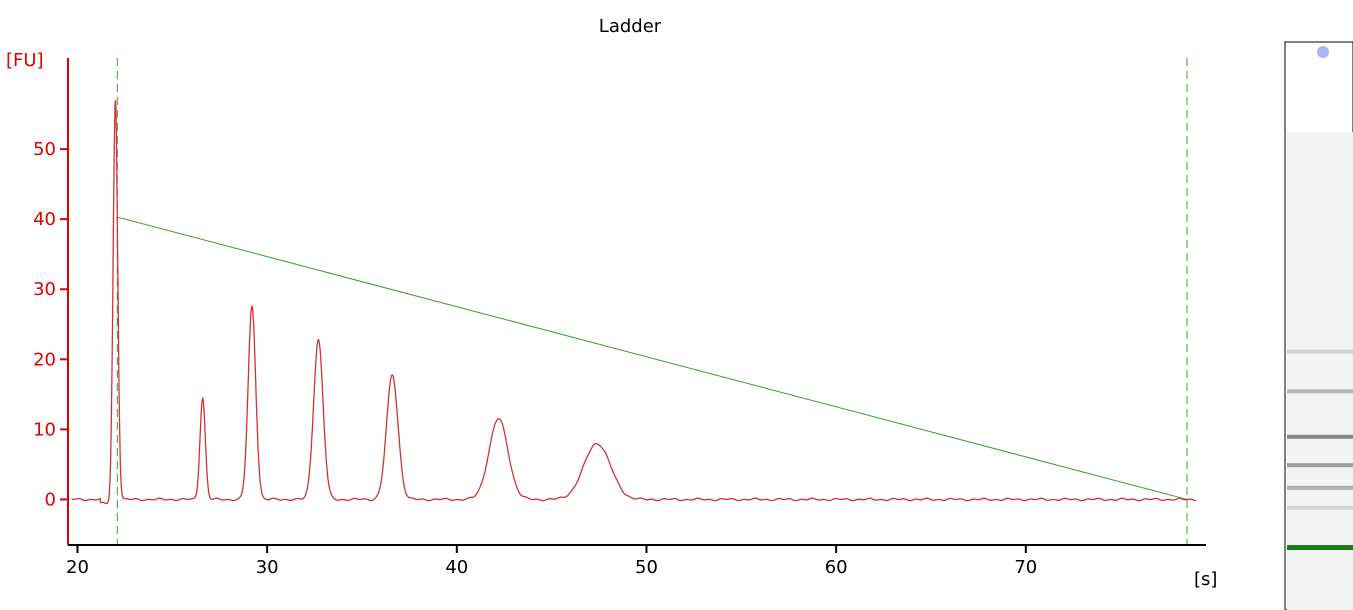  I want to click on x-tick-label: 30, so click(267, 567).